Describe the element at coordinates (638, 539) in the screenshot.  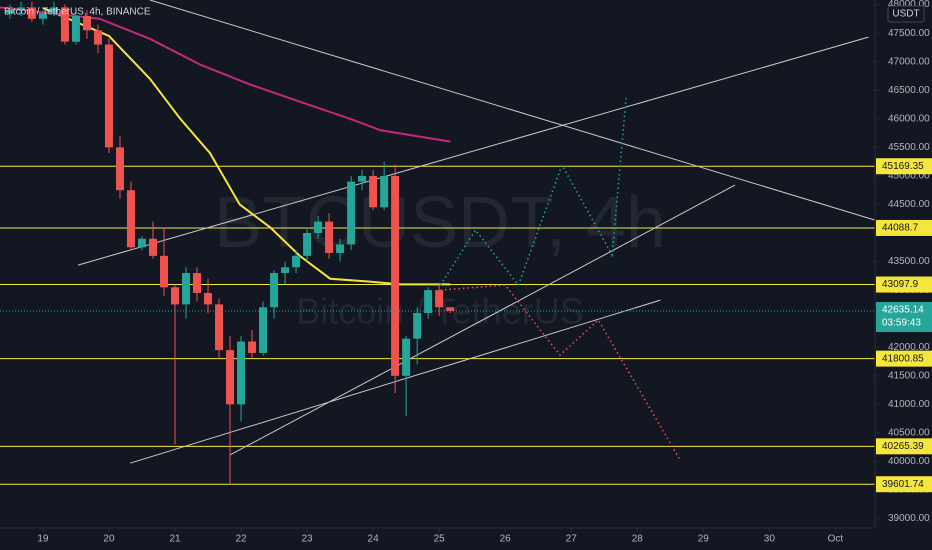
I see `x-tick-label: 28` at that location.